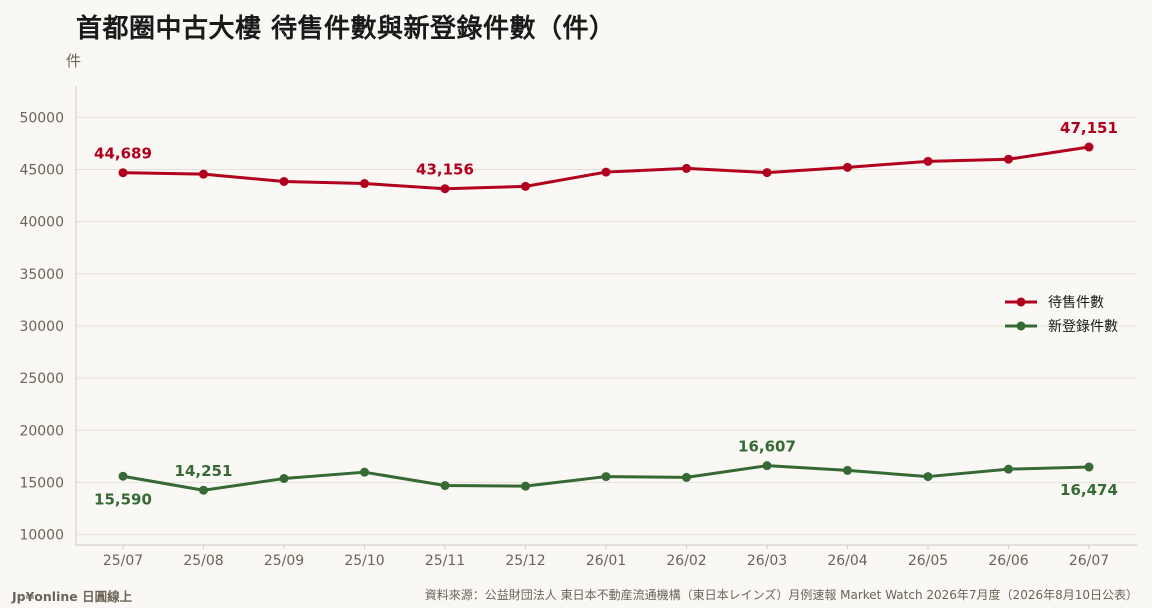  Describe the element at coordinates (1076, 303) in the screenshot. I see `legend-label: 待售件數` at that location.